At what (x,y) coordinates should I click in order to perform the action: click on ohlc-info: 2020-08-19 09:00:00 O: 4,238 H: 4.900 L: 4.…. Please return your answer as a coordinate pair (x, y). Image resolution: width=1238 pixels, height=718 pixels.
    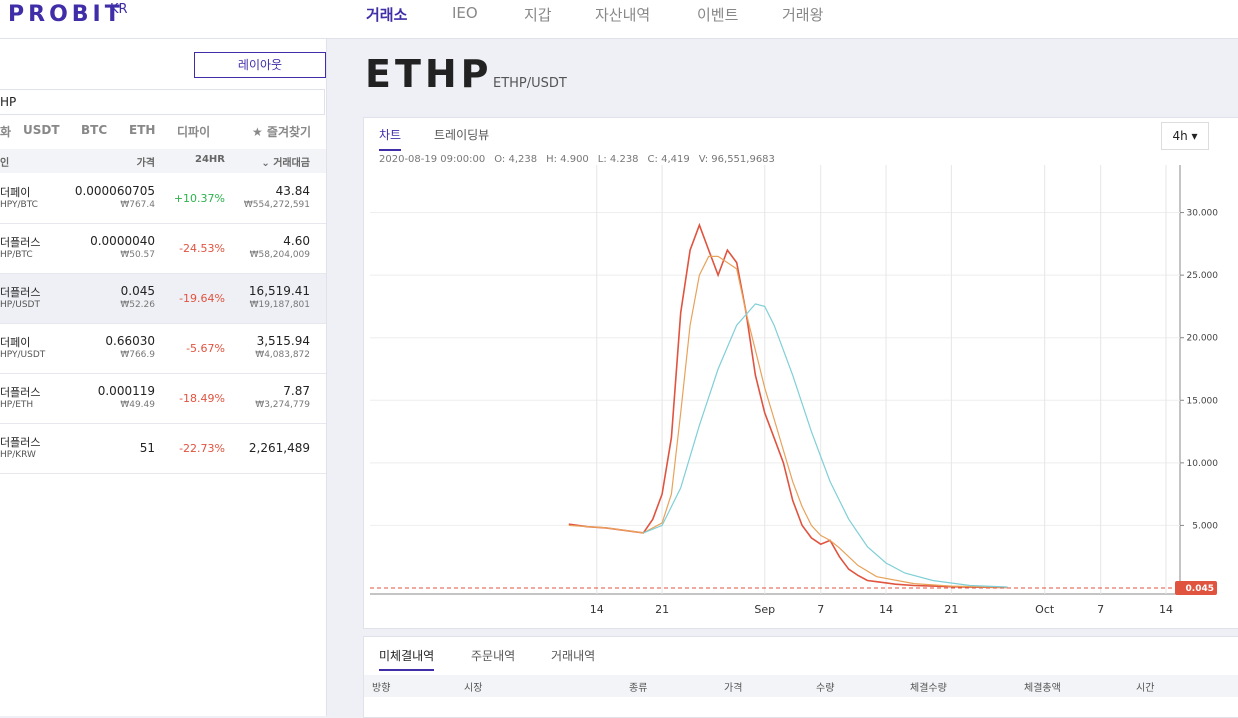
    Looking at the image, I should click on (581, 159).